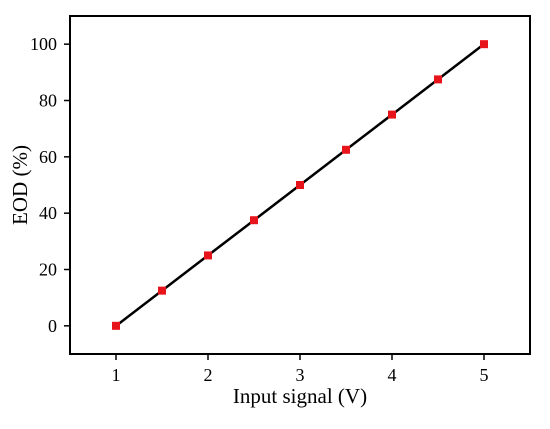 The width and height of the screenshot is (550, 429). Describe the element at coordinates (300, 375) in the screenshot. I see `x-tick-label: 3` at that location.